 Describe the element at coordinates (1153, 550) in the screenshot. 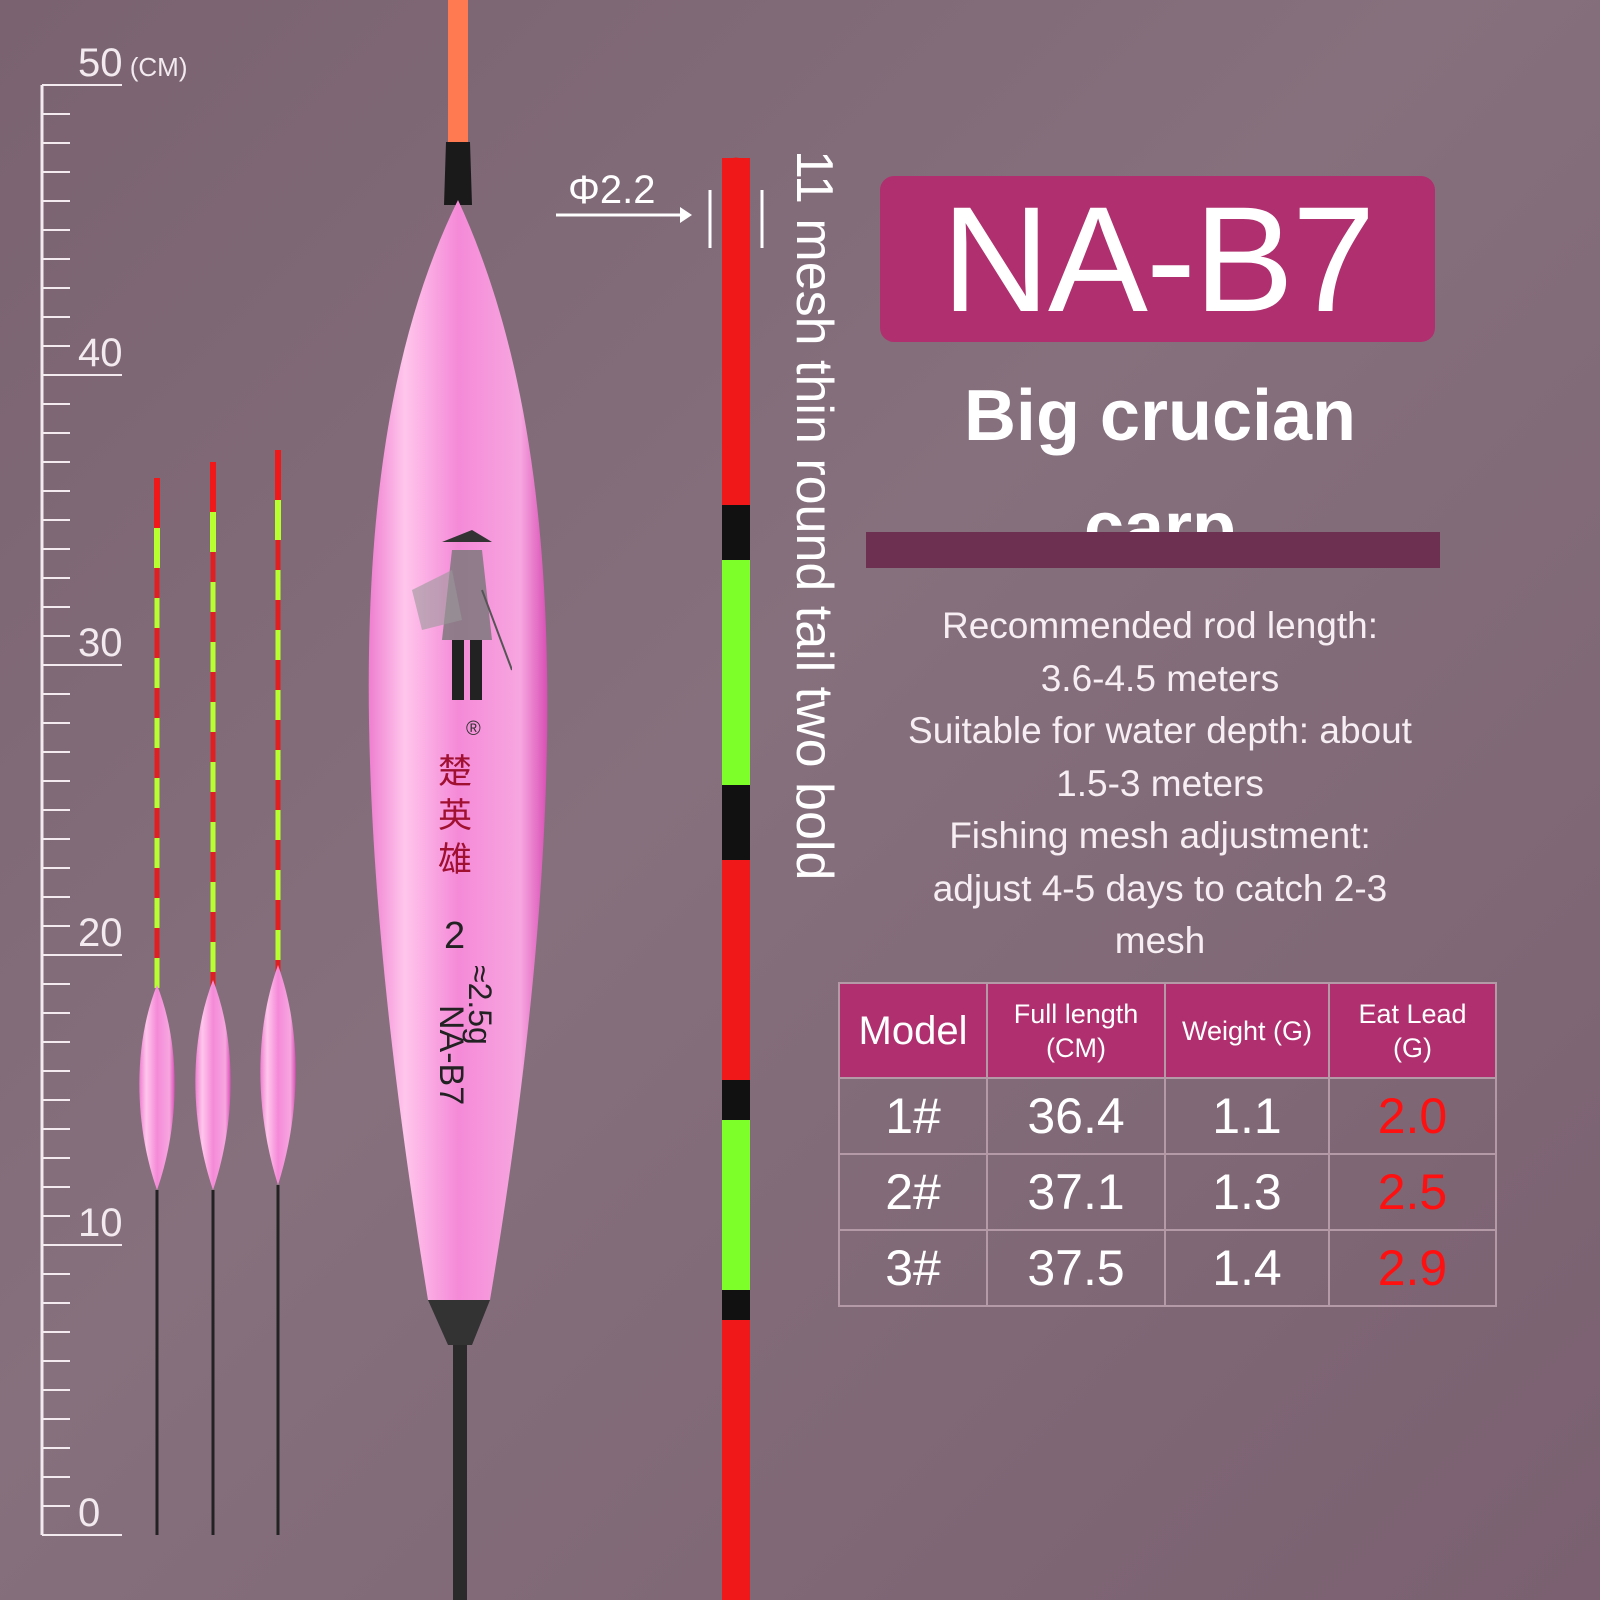

I see `divider-bar` at that location.